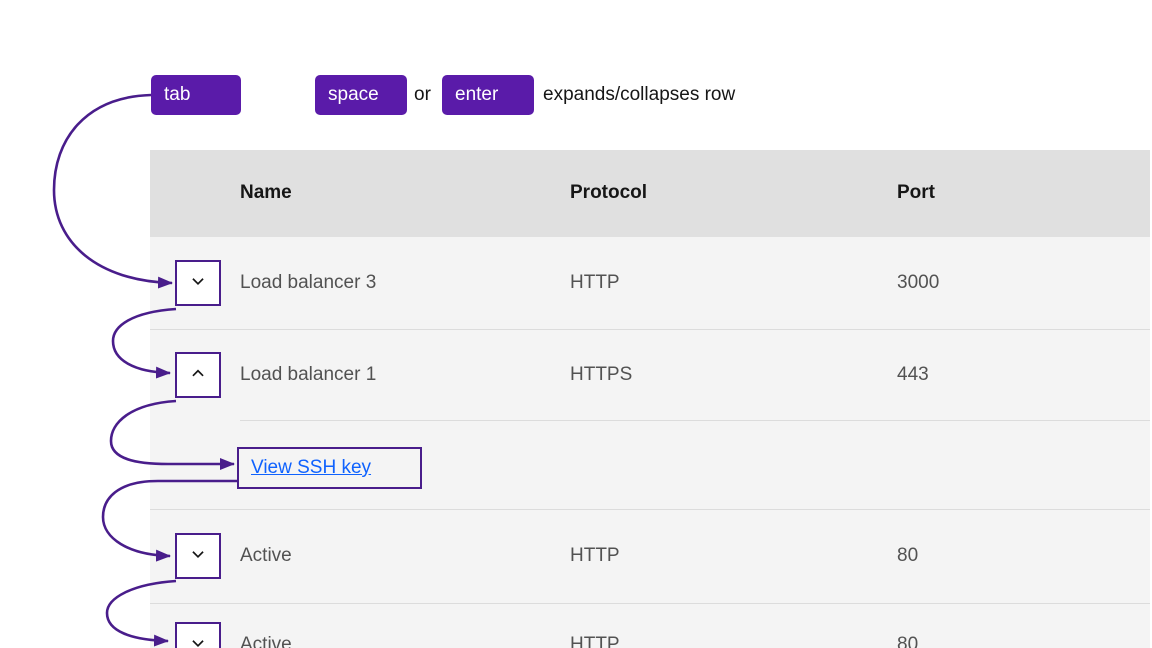  What do you see at coordinates (916, 192) in the screenshot?
I see `column-header-port: Port` at bounding box center [916, 192].